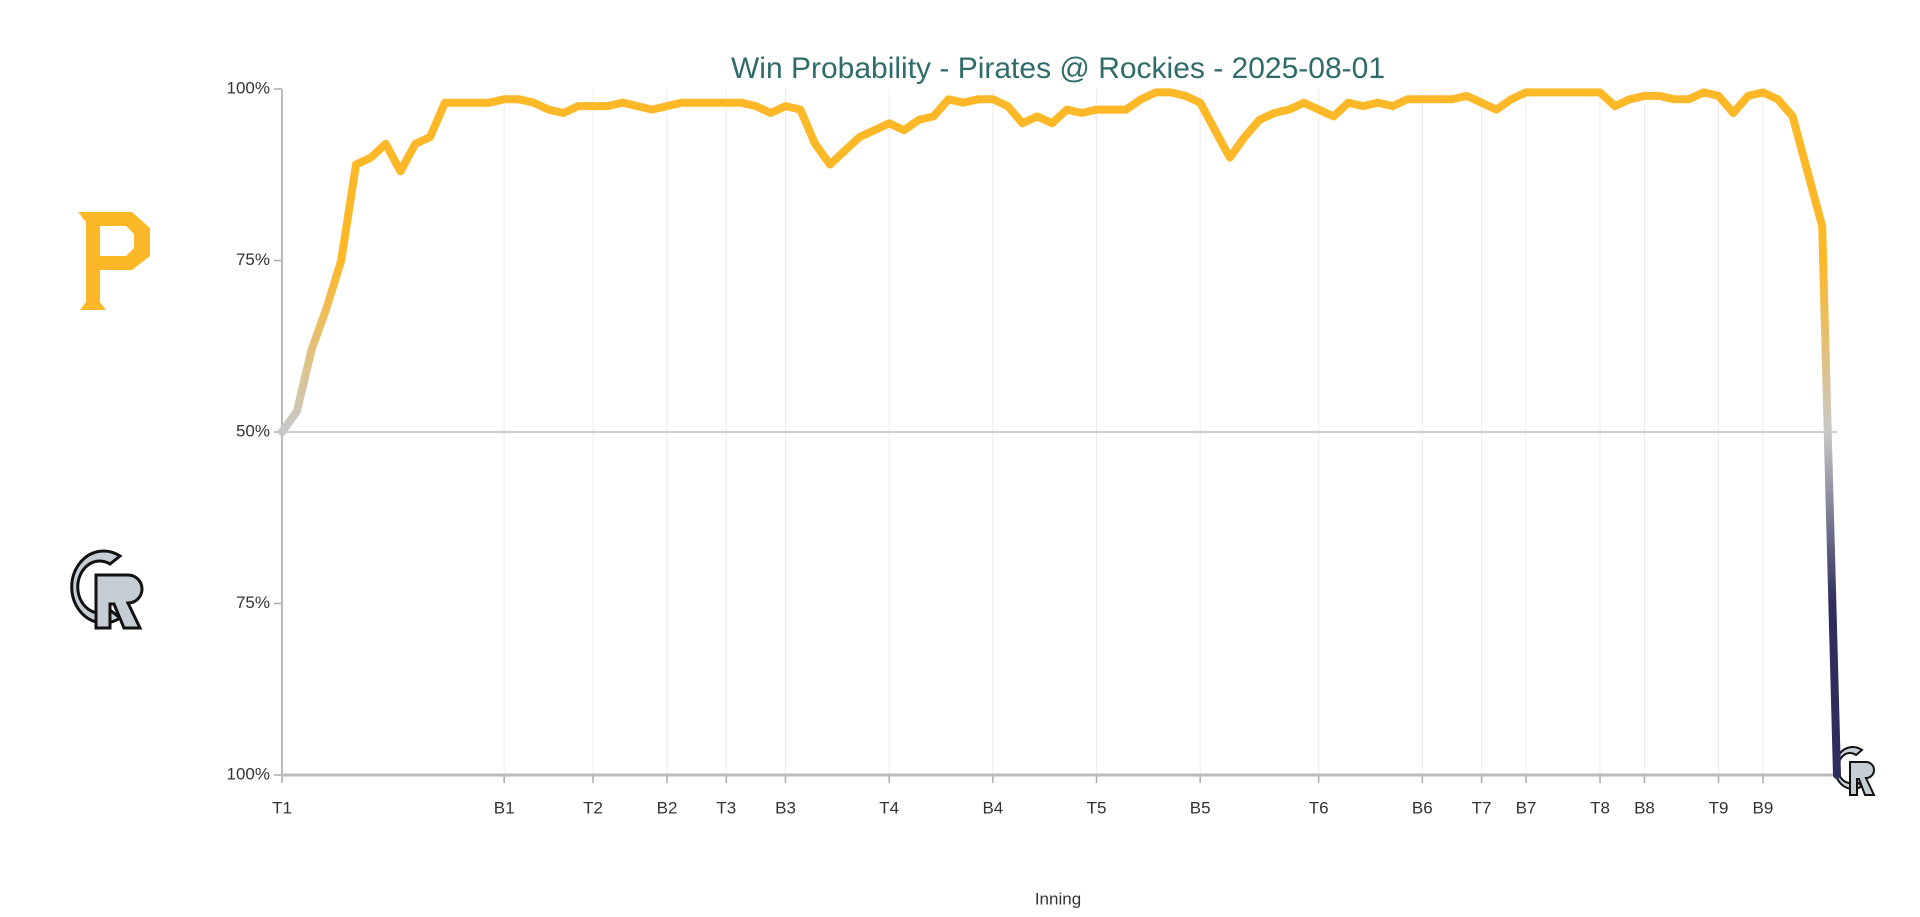 This screenshot has width=1920, height=917. I want to click on x-tick-label: B1, so click(504, 807).